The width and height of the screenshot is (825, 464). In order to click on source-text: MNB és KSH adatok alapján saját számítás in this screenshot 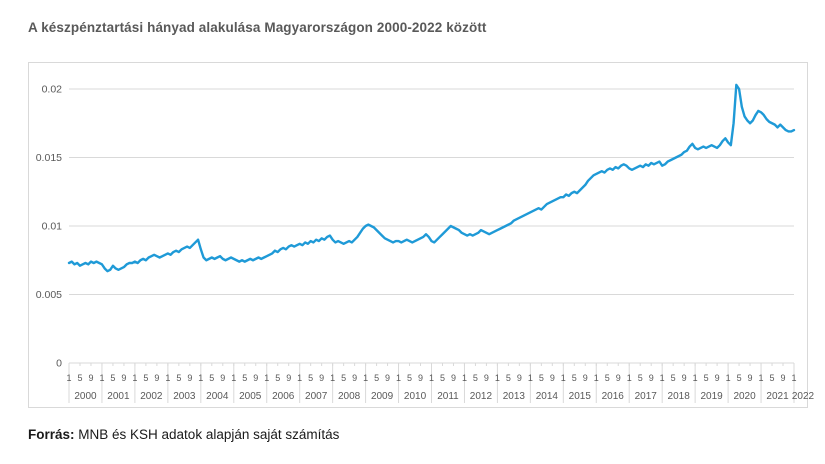, I will do `click(207, 434)`.